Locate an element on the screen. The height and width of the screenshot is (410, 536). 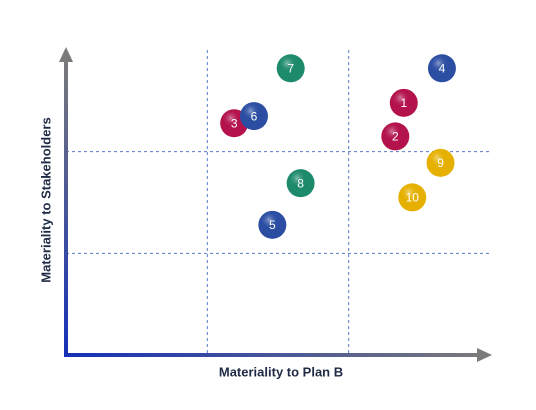
point-label: 5 is located at coordinates (272, 225).